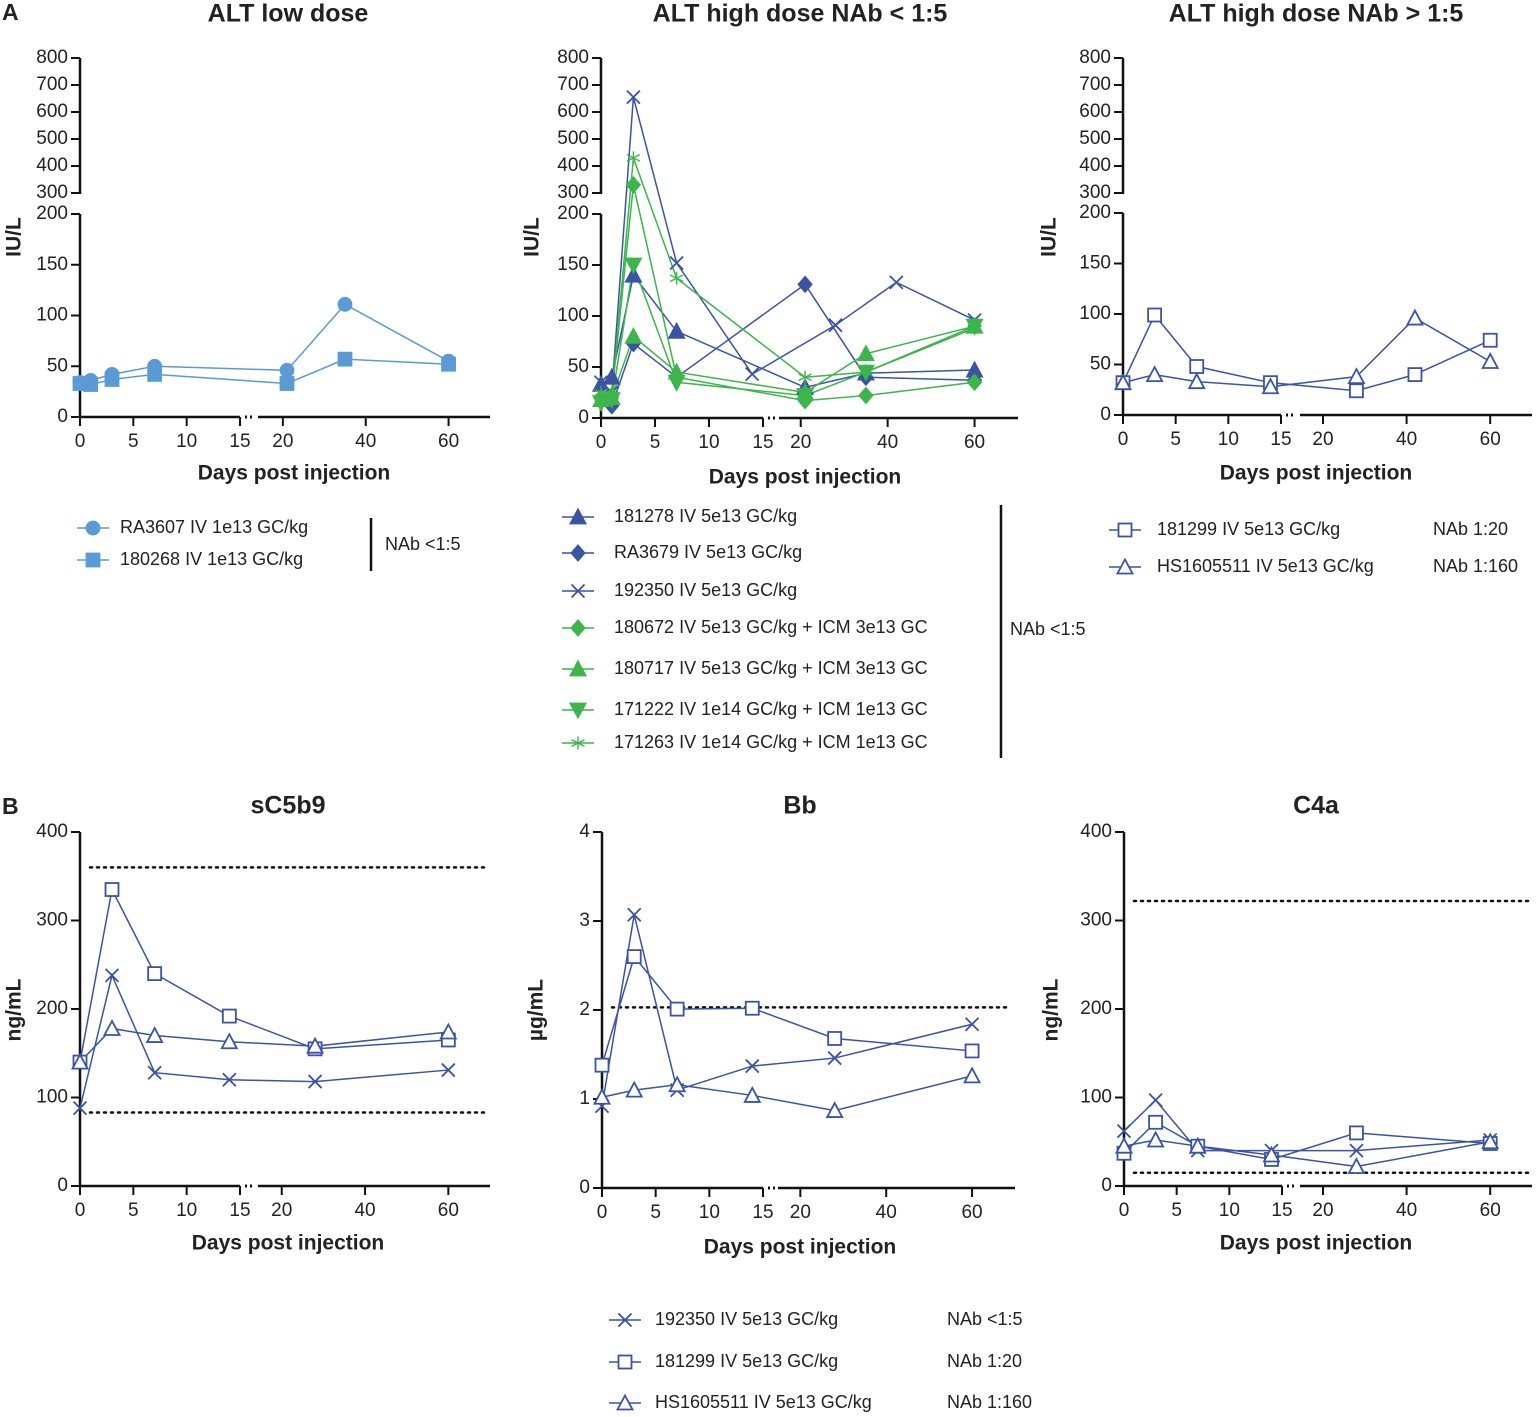 This screenshot has height=1417, width=1537. Describe the element at coordinates (771, 627) in the screenshot. I see `legend-label: 180672 IV 5e13 GC/kg + ICM 3e13 GC` at that location.